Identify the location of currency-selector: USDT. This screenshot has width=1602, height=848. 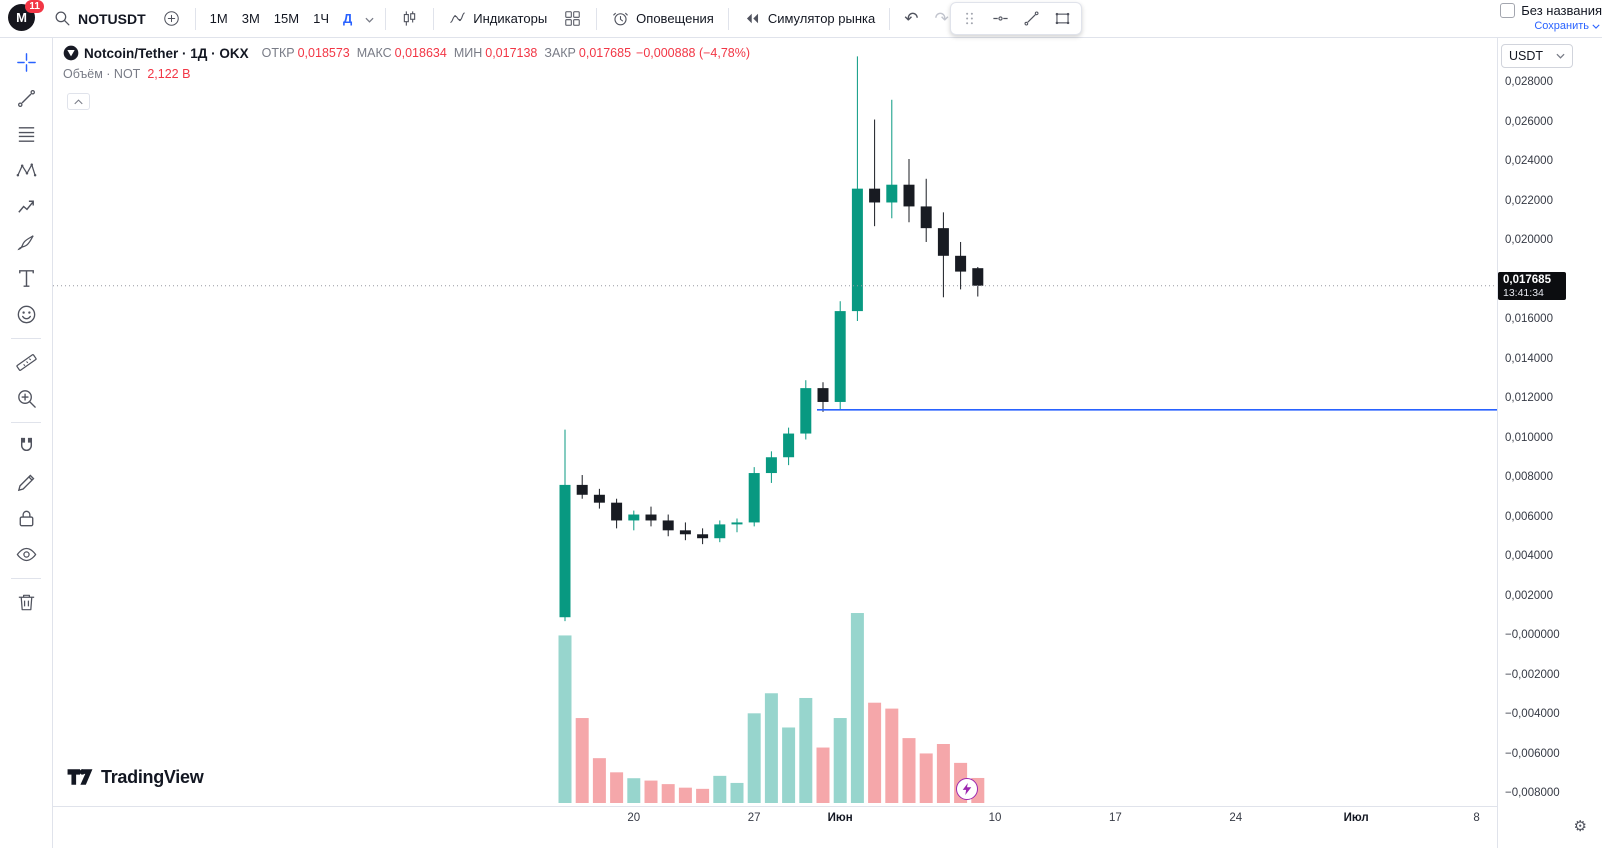
(1537, 56).